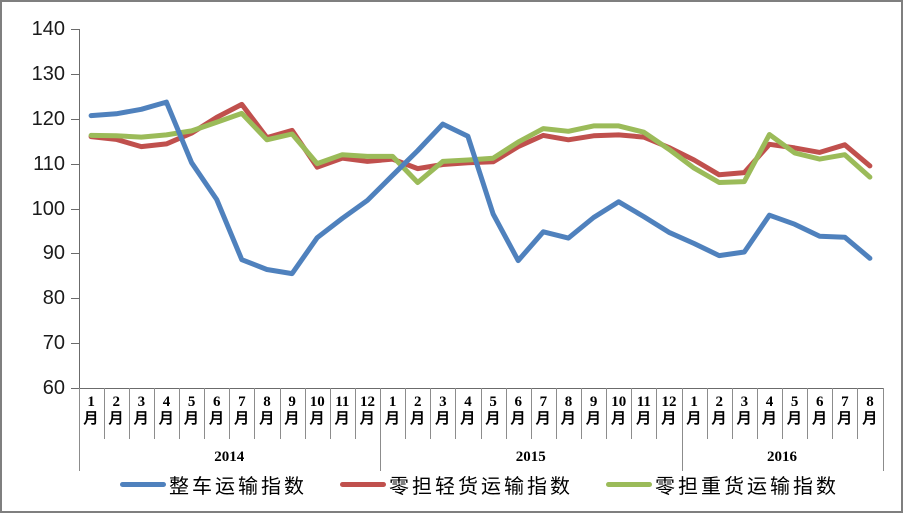 The width and height of the screenshot is (903, 513). I want to click on month-number: 10, so click(619, 402).